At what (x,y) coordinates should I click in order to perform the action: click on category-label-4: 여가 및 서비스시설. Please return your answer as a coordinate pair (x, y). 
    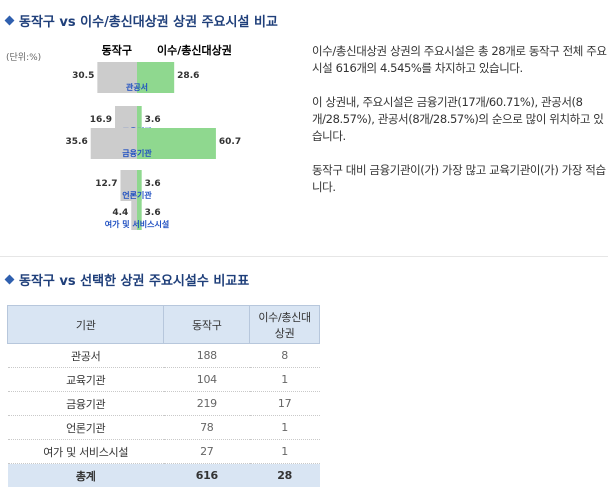
    Looking at the image, I should click on (137, 224).